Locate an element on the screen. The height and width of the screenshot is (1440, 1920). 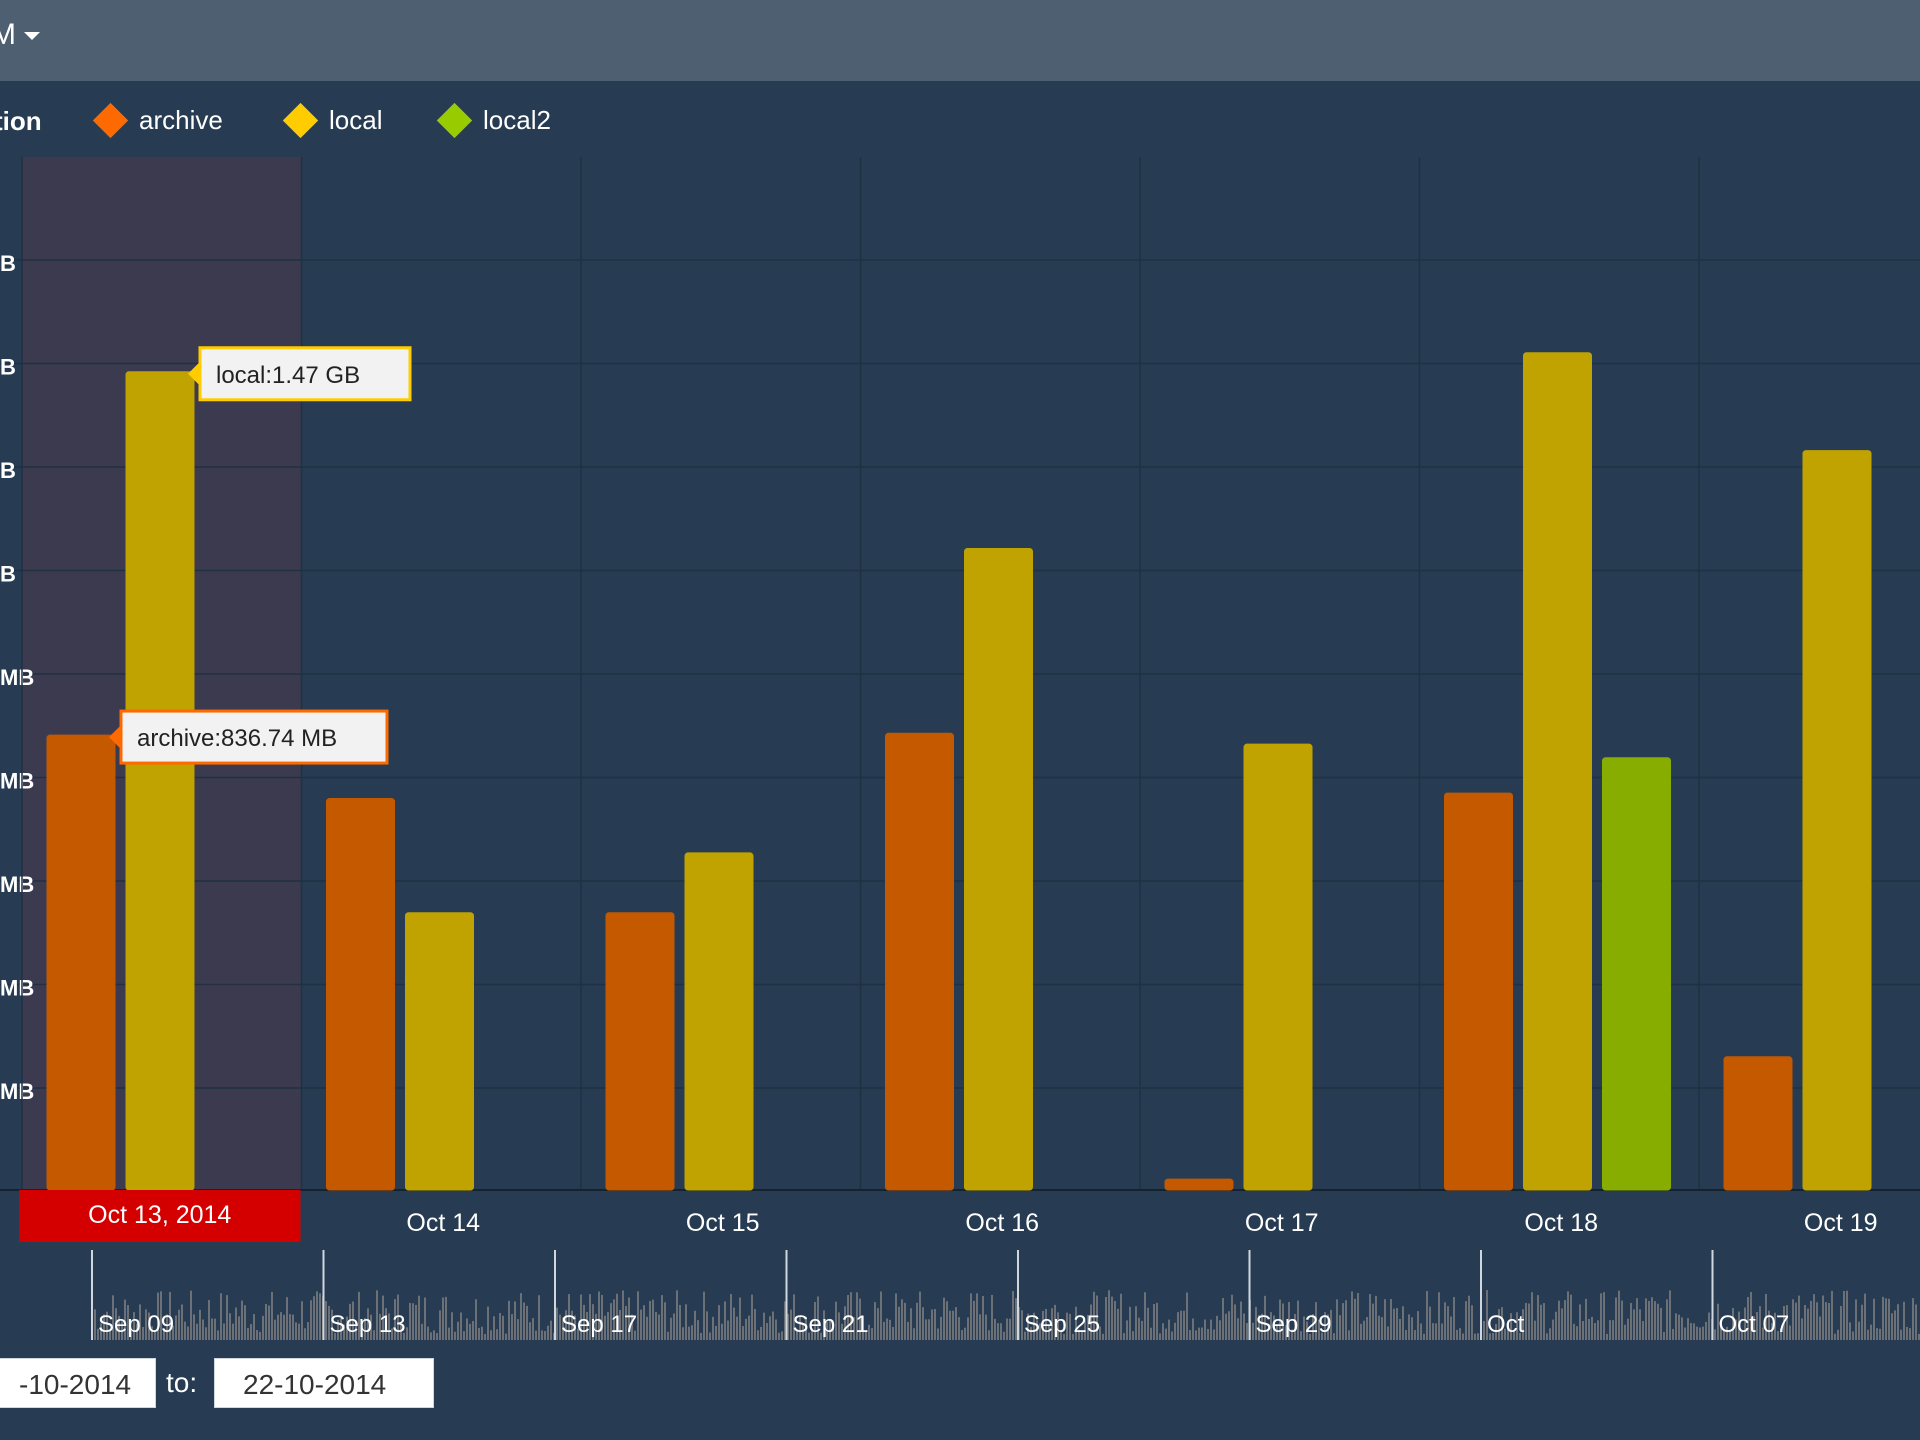
tooltip: local:1.47 GB is located at coordinates (300, 374).